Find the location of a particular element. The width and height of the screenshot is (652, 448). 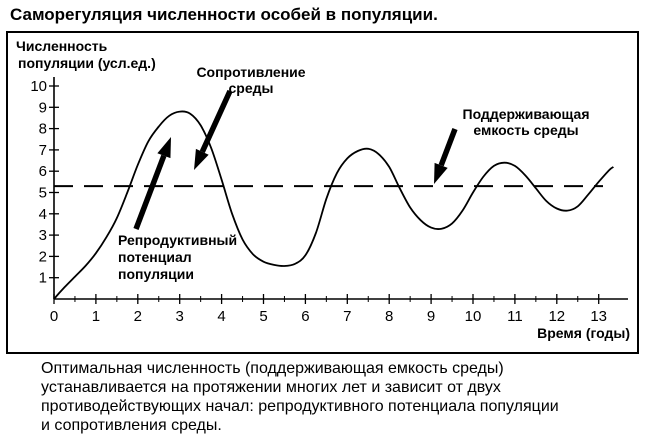

environmental-resistance-label-line-1: Сопротивление is located at coordinates (250, 72).